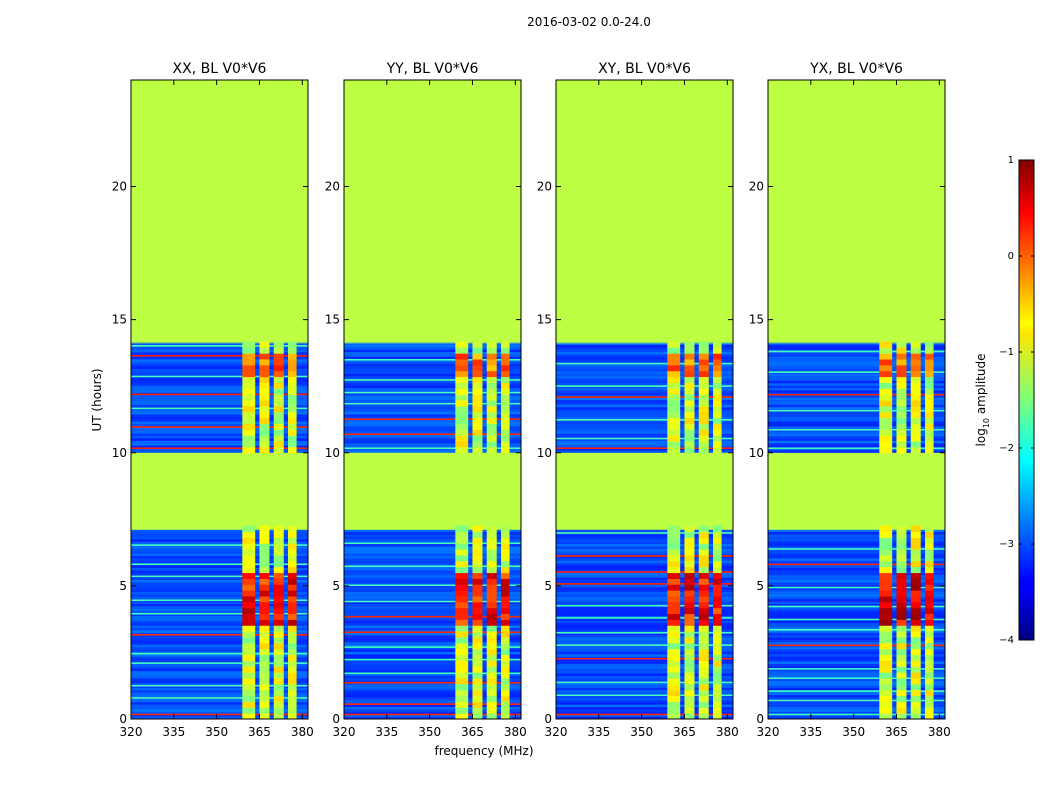 Image resolution: width=1050 pixels, height=800 pixels. I want to click on y-tick-label: 20, so click(544, 187).